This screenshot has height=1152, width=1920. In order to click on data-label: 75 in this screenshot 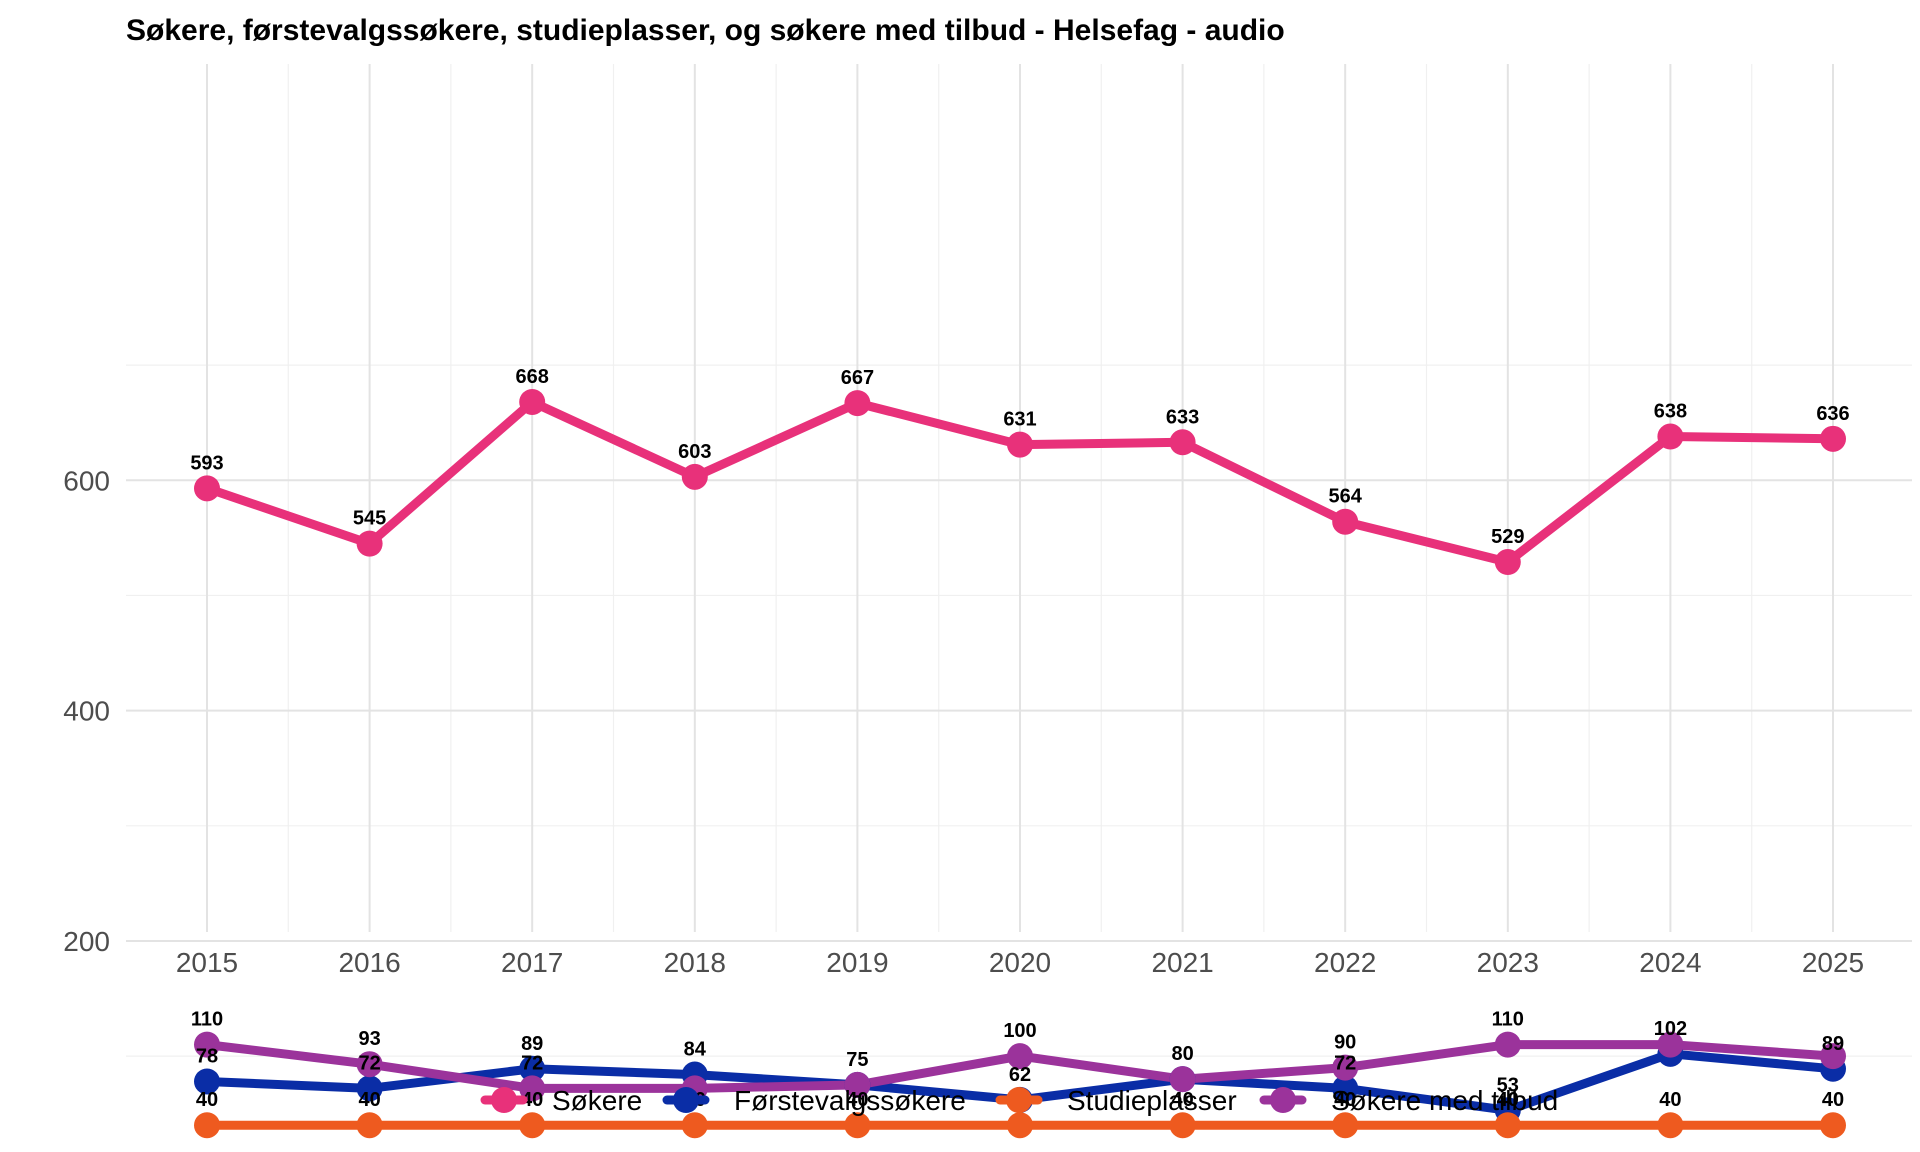, I will do `click(857, 1060)`.